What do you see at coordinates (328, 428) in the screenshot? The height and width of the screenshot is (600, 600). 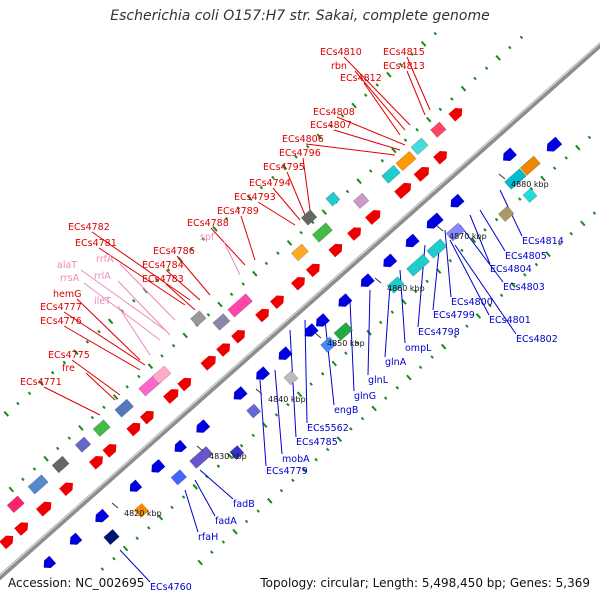 I see `gene-label-reverse: ECs5562` at bounding box center [328, 428].